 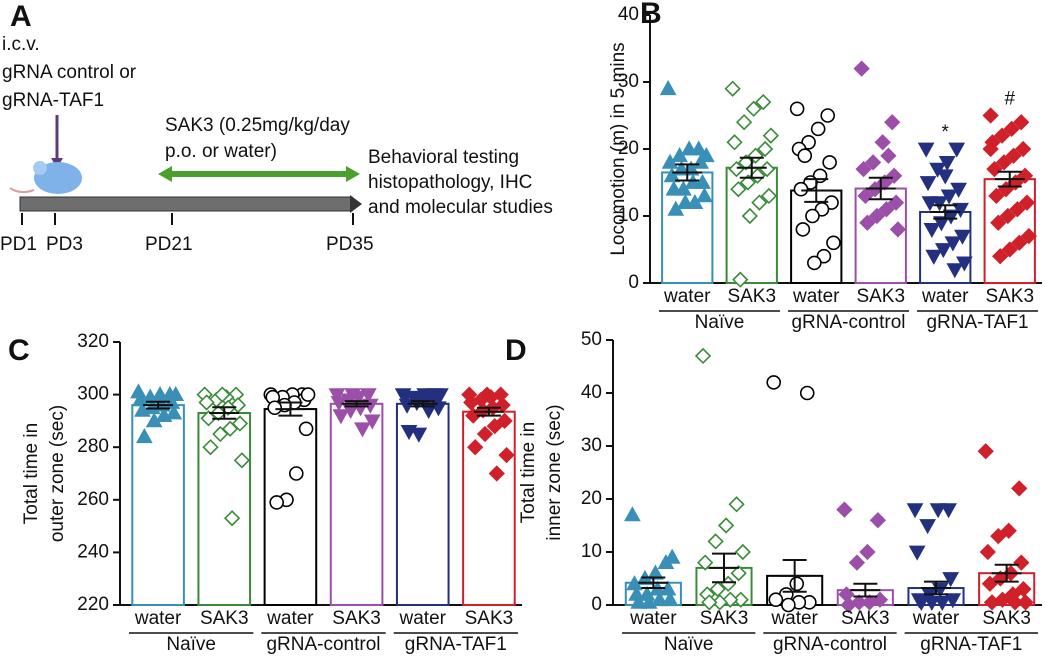 What do you see at coordinates (456, 644) in the screenshot?
I see `group-label: gRNA-TAF1` at bounding box center [456, 644].